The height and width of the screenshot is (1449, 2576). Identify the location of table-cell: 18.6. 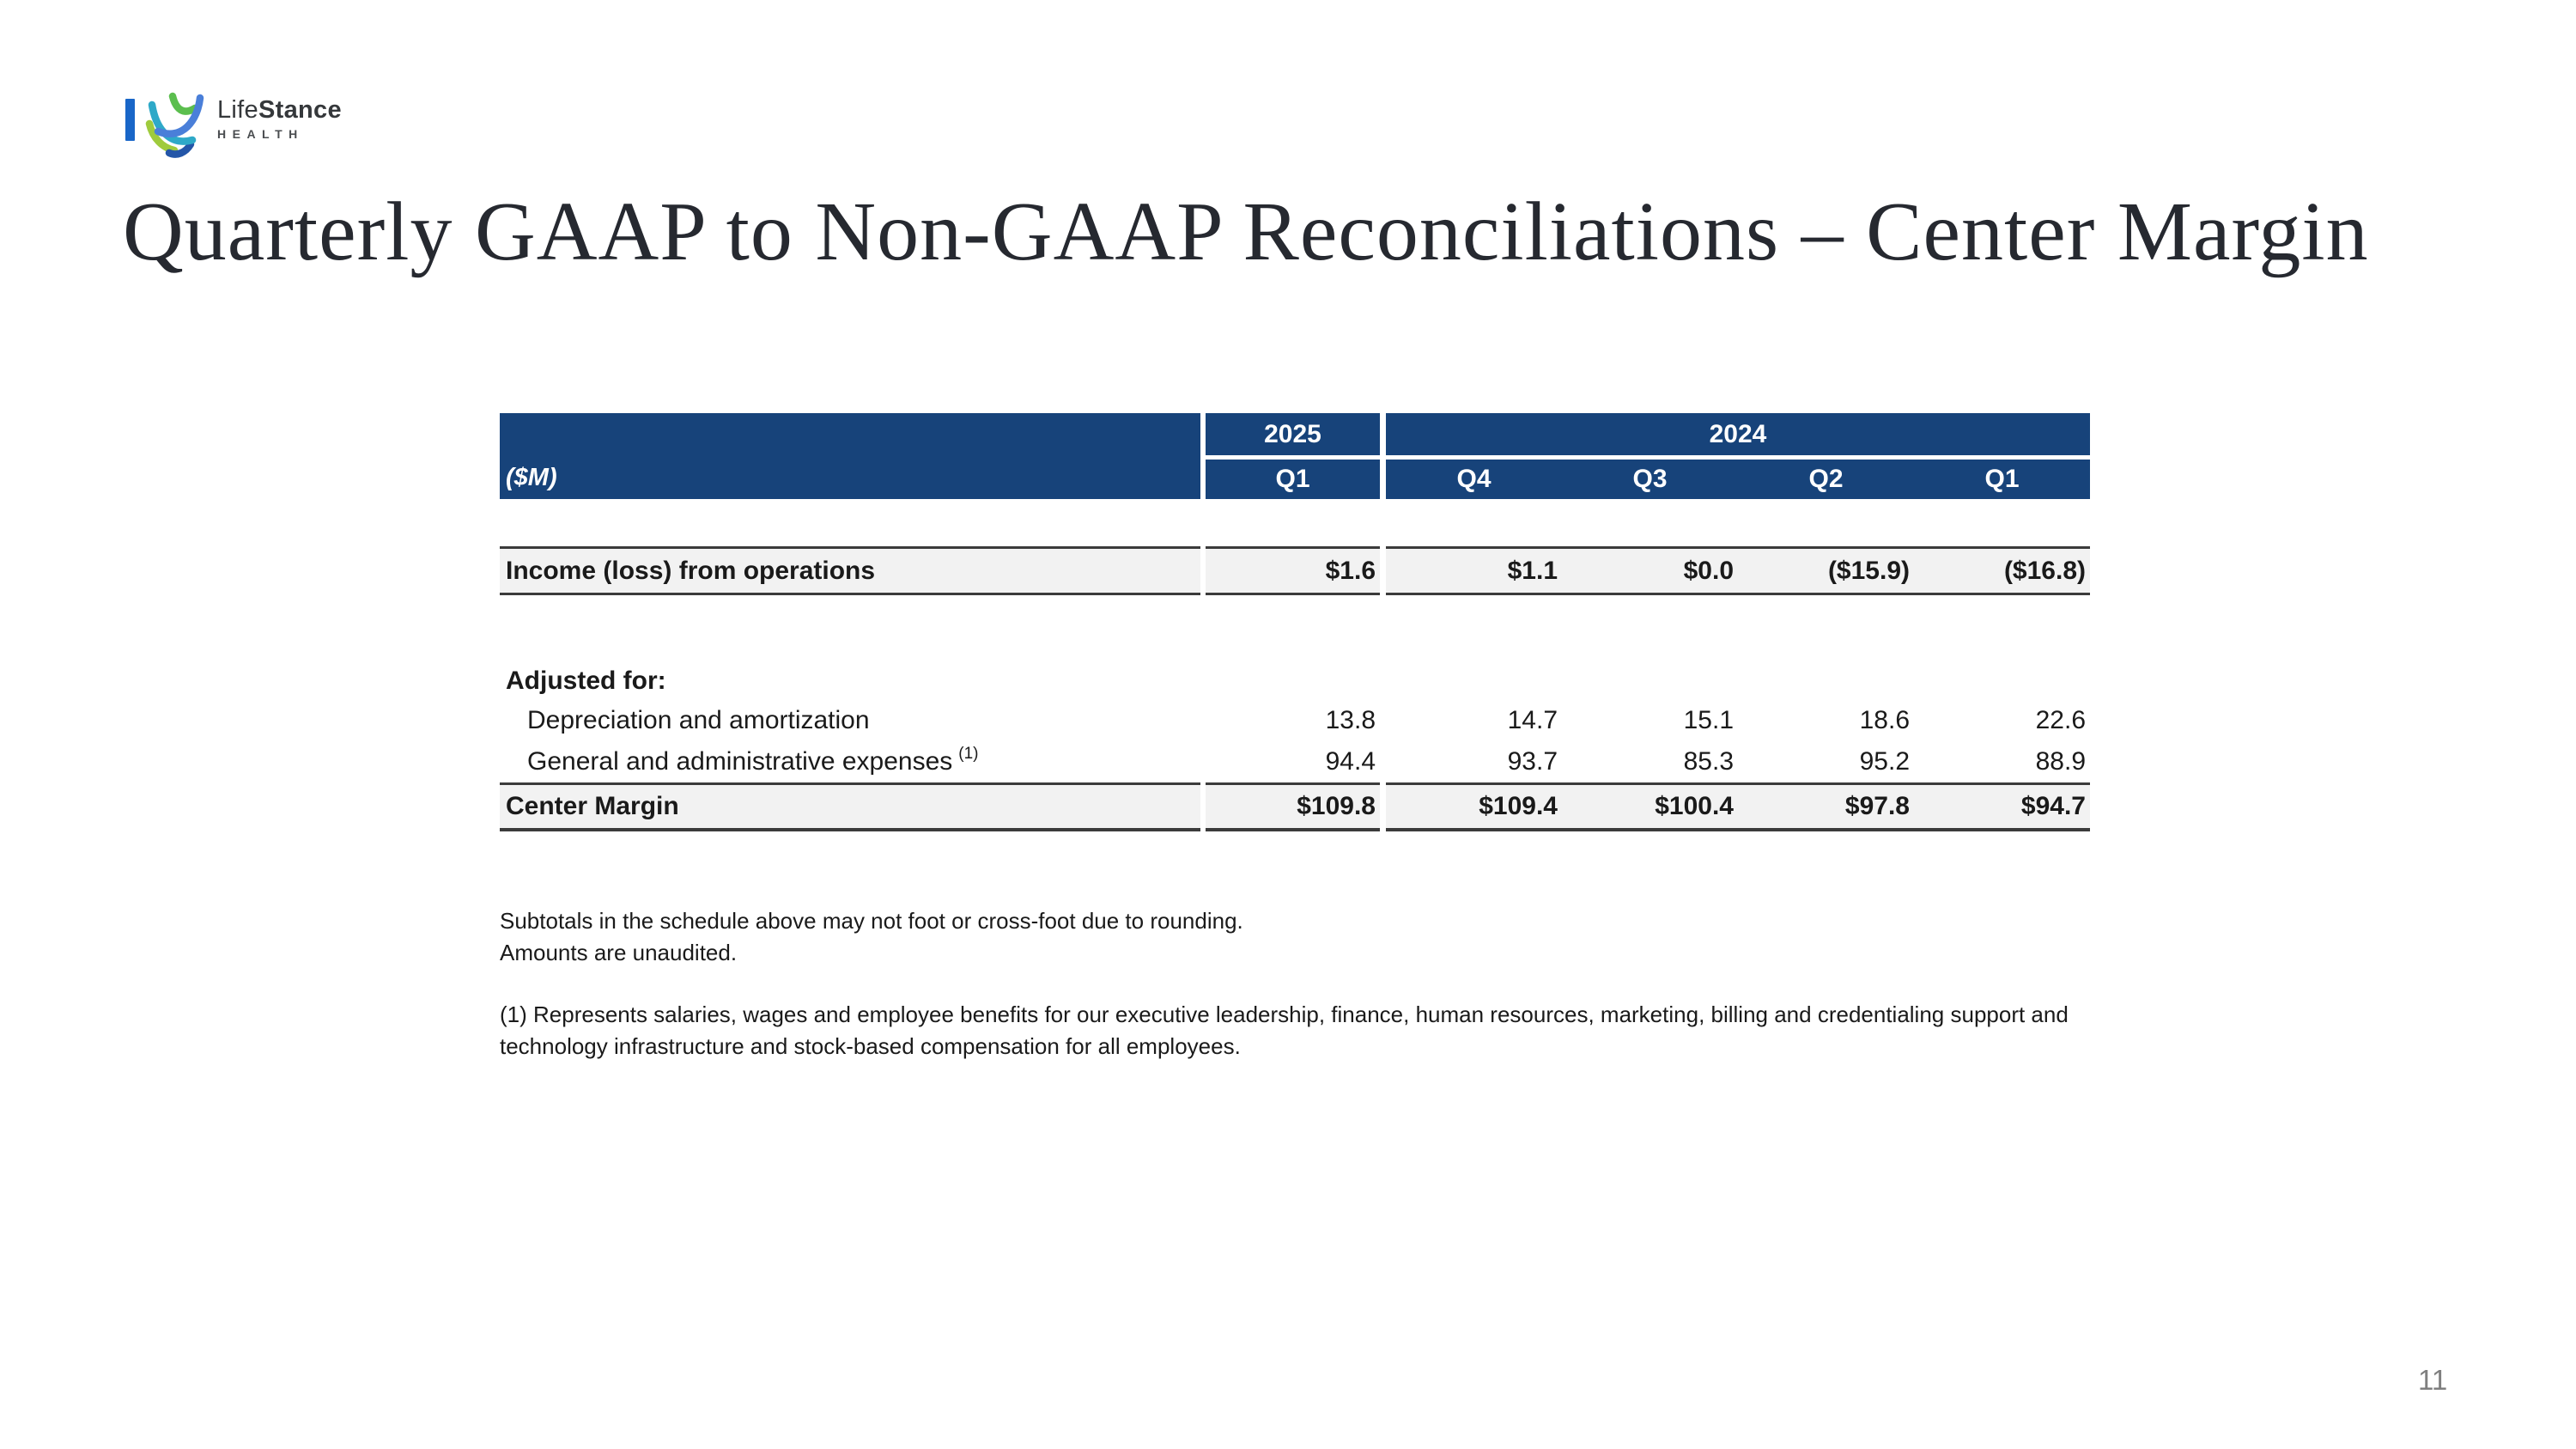
(1885, 720).